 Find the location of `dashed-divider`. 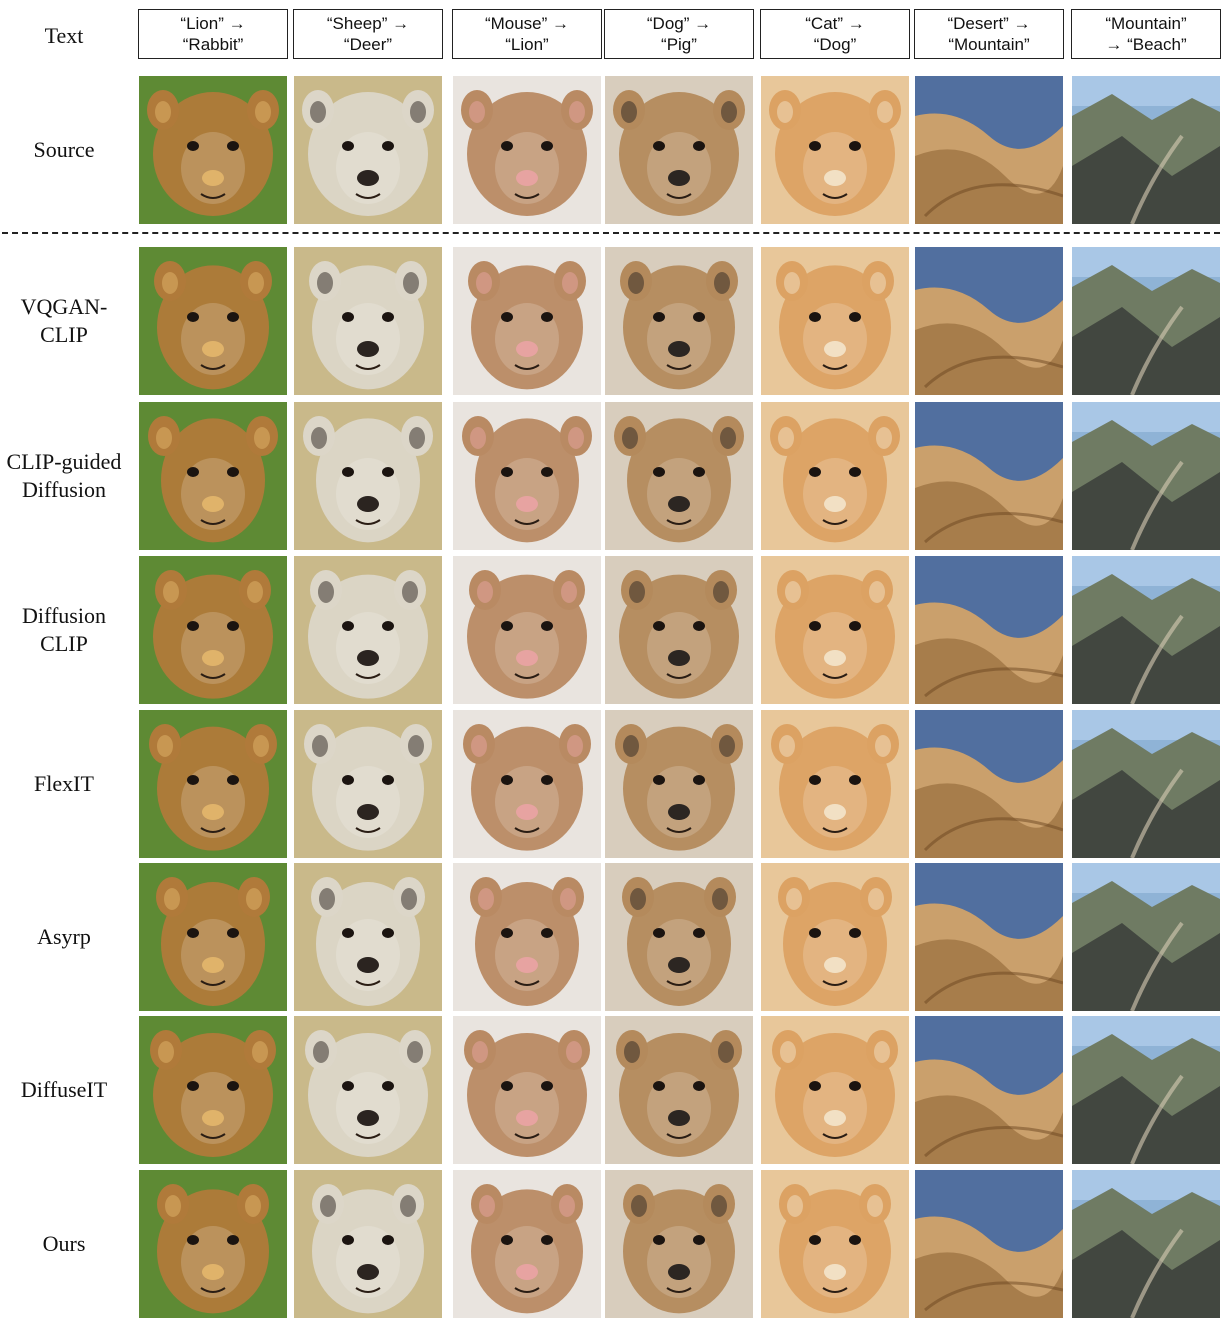

dashed-divider is located at coordinates (611, 233).